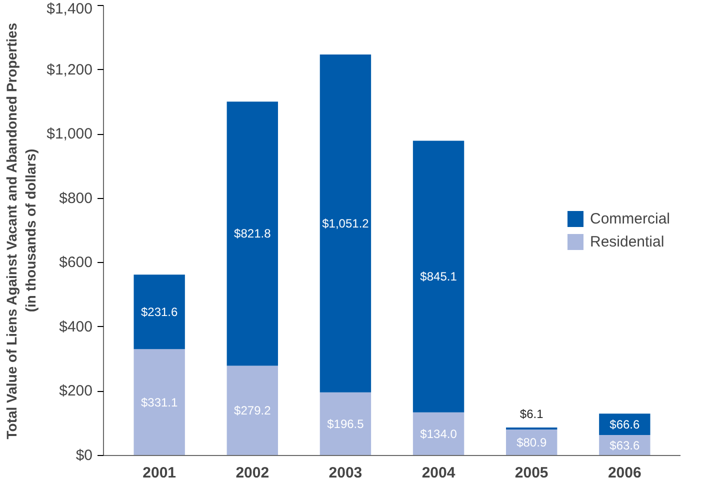  I want to click on y-tick-label: $1,000, so click(69, 134).